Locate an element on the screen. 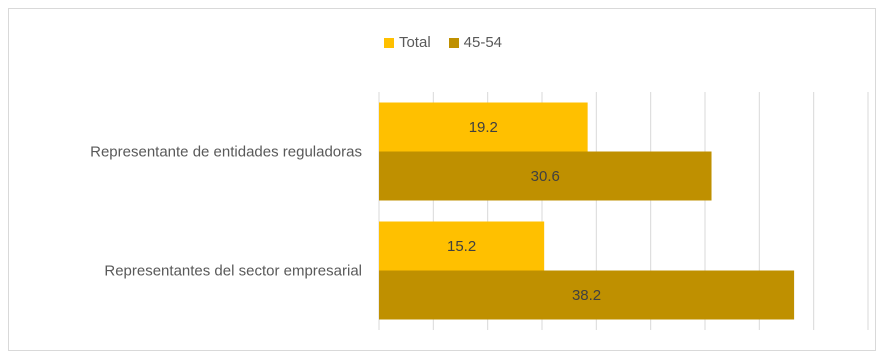 This screenshot has width=886, height=361. data-label: 30.6 is located at coordinates (545, 176).